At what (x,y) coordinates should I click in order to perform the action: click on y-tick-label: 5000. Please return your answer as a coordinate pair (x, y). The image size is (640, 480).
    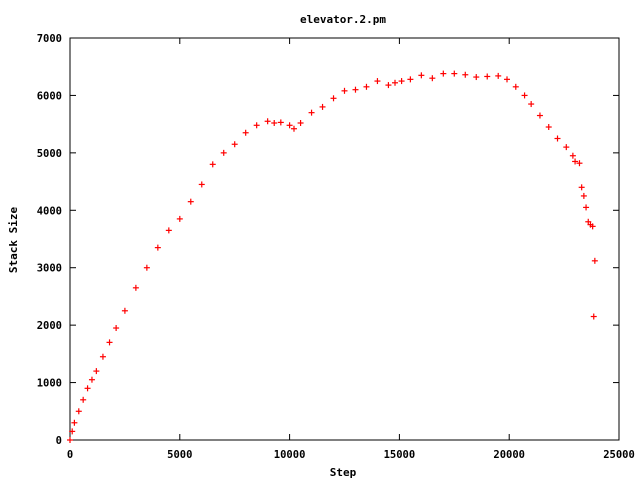
    Looking at the image, I should click on (49, 154).